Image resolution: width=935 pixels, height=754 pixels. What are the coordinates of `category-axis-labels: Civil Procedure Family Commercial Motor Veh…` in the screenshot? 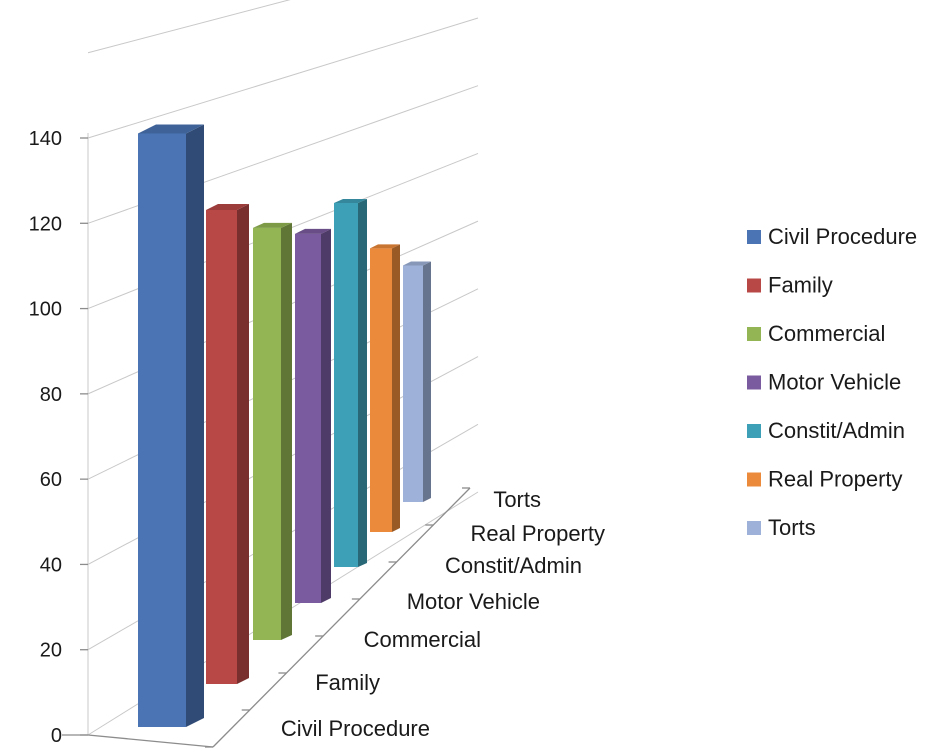 It's located at (443, 614).